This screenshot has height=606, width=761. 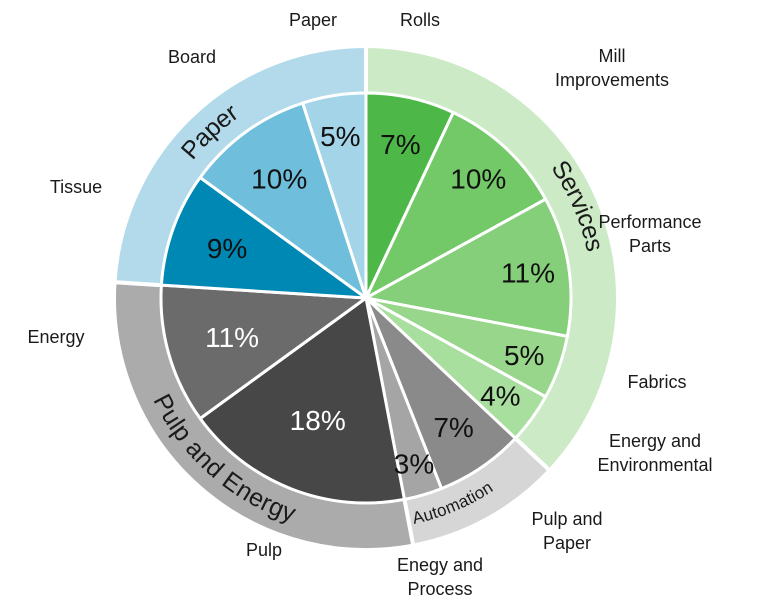 What do you see at coordinates (612, 68) in the screenshot?
I see `category-label-mill-improvements: Mill Improvements` at bounding box center [612, 68].